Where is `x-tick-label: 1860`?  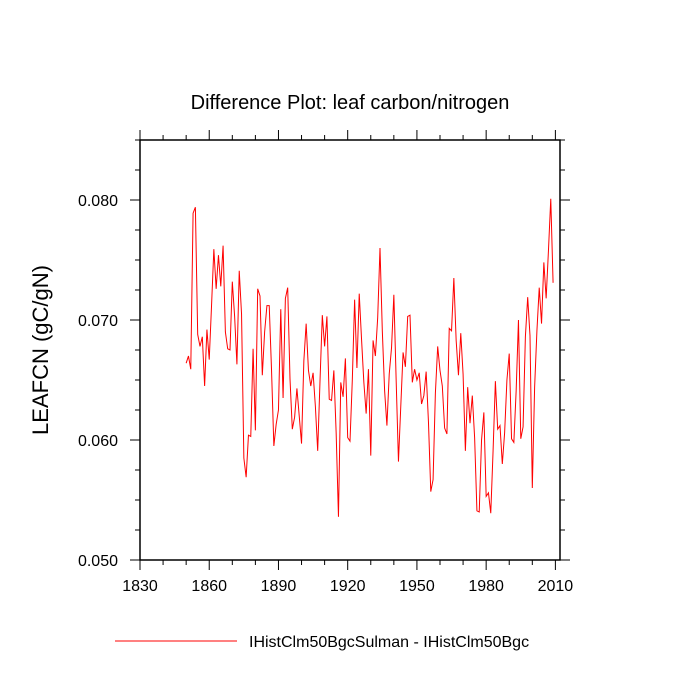 x-tick-label: 1860 is located at coordinates (209, 586).